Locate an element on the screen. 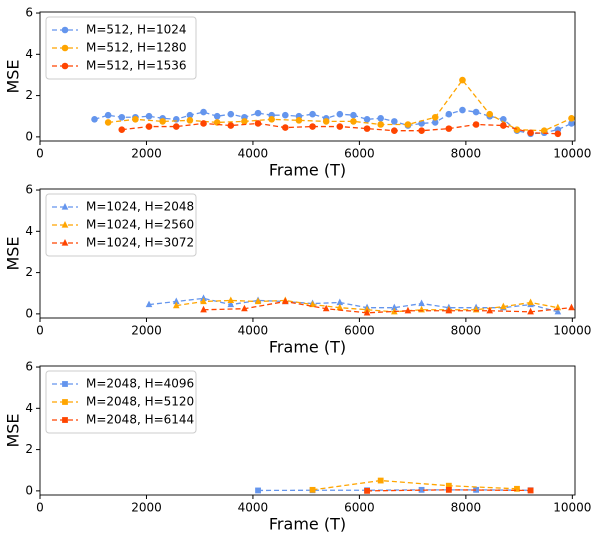  y-tick-label: 2 is located at coordinates (29, 449).